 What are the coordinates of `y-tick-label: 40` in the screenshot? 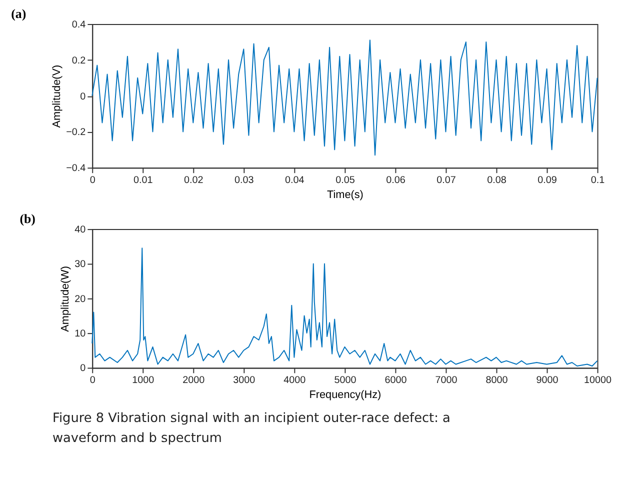 It's located at (80, 230).